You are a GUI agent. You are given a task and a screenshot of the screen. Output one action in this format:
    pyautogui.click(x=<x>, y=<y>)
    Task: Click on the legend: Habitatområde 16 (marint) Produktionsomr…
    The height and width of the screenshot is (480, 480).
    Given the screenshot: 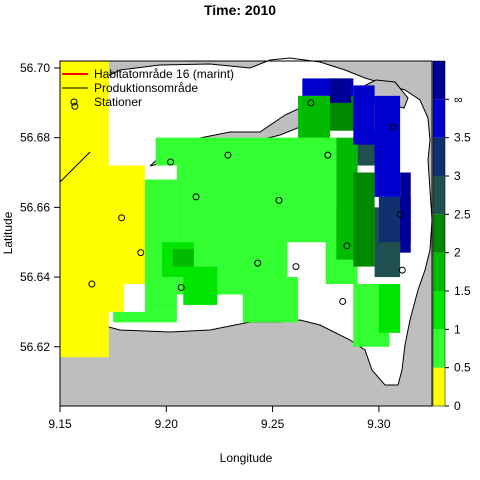 What is the action you would take?
    pyautogui.click(x=148, y=88)
    